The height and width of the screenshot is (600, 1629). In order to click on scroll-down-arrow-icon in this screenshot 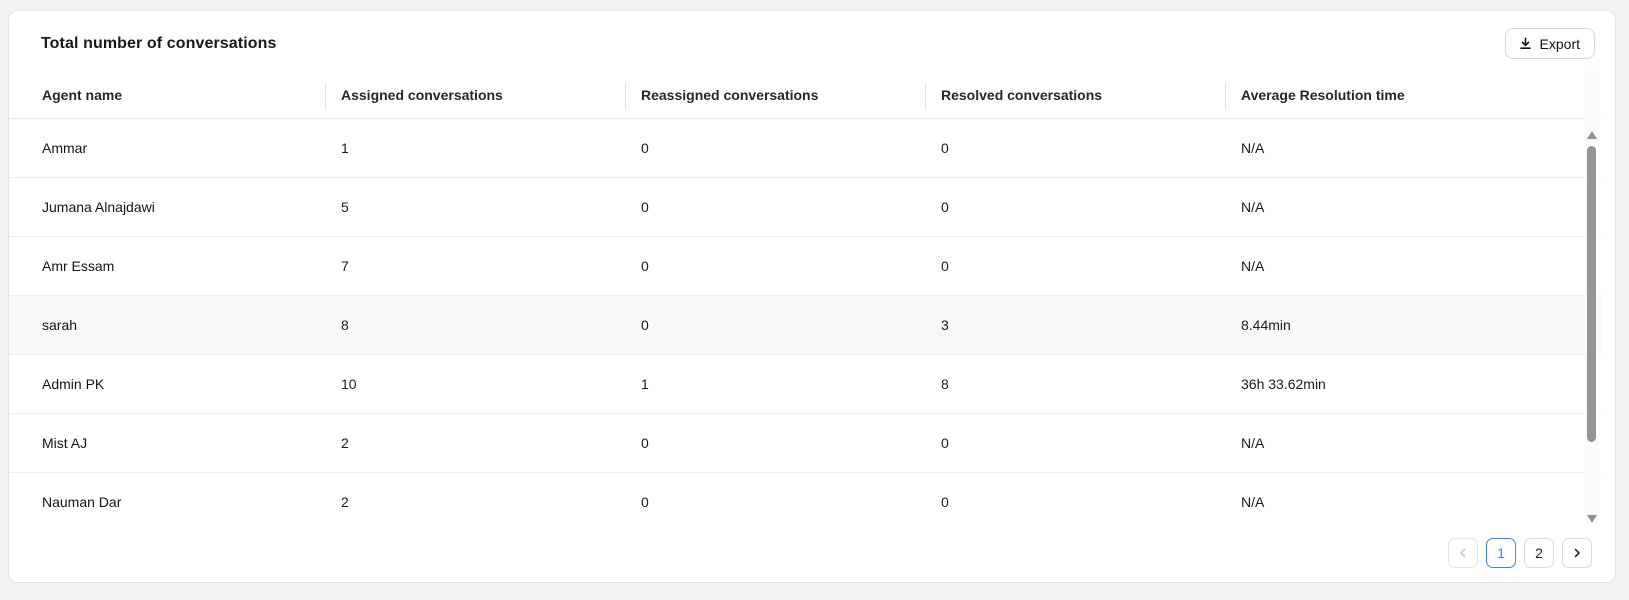, I will do `click(1592, 519)`.